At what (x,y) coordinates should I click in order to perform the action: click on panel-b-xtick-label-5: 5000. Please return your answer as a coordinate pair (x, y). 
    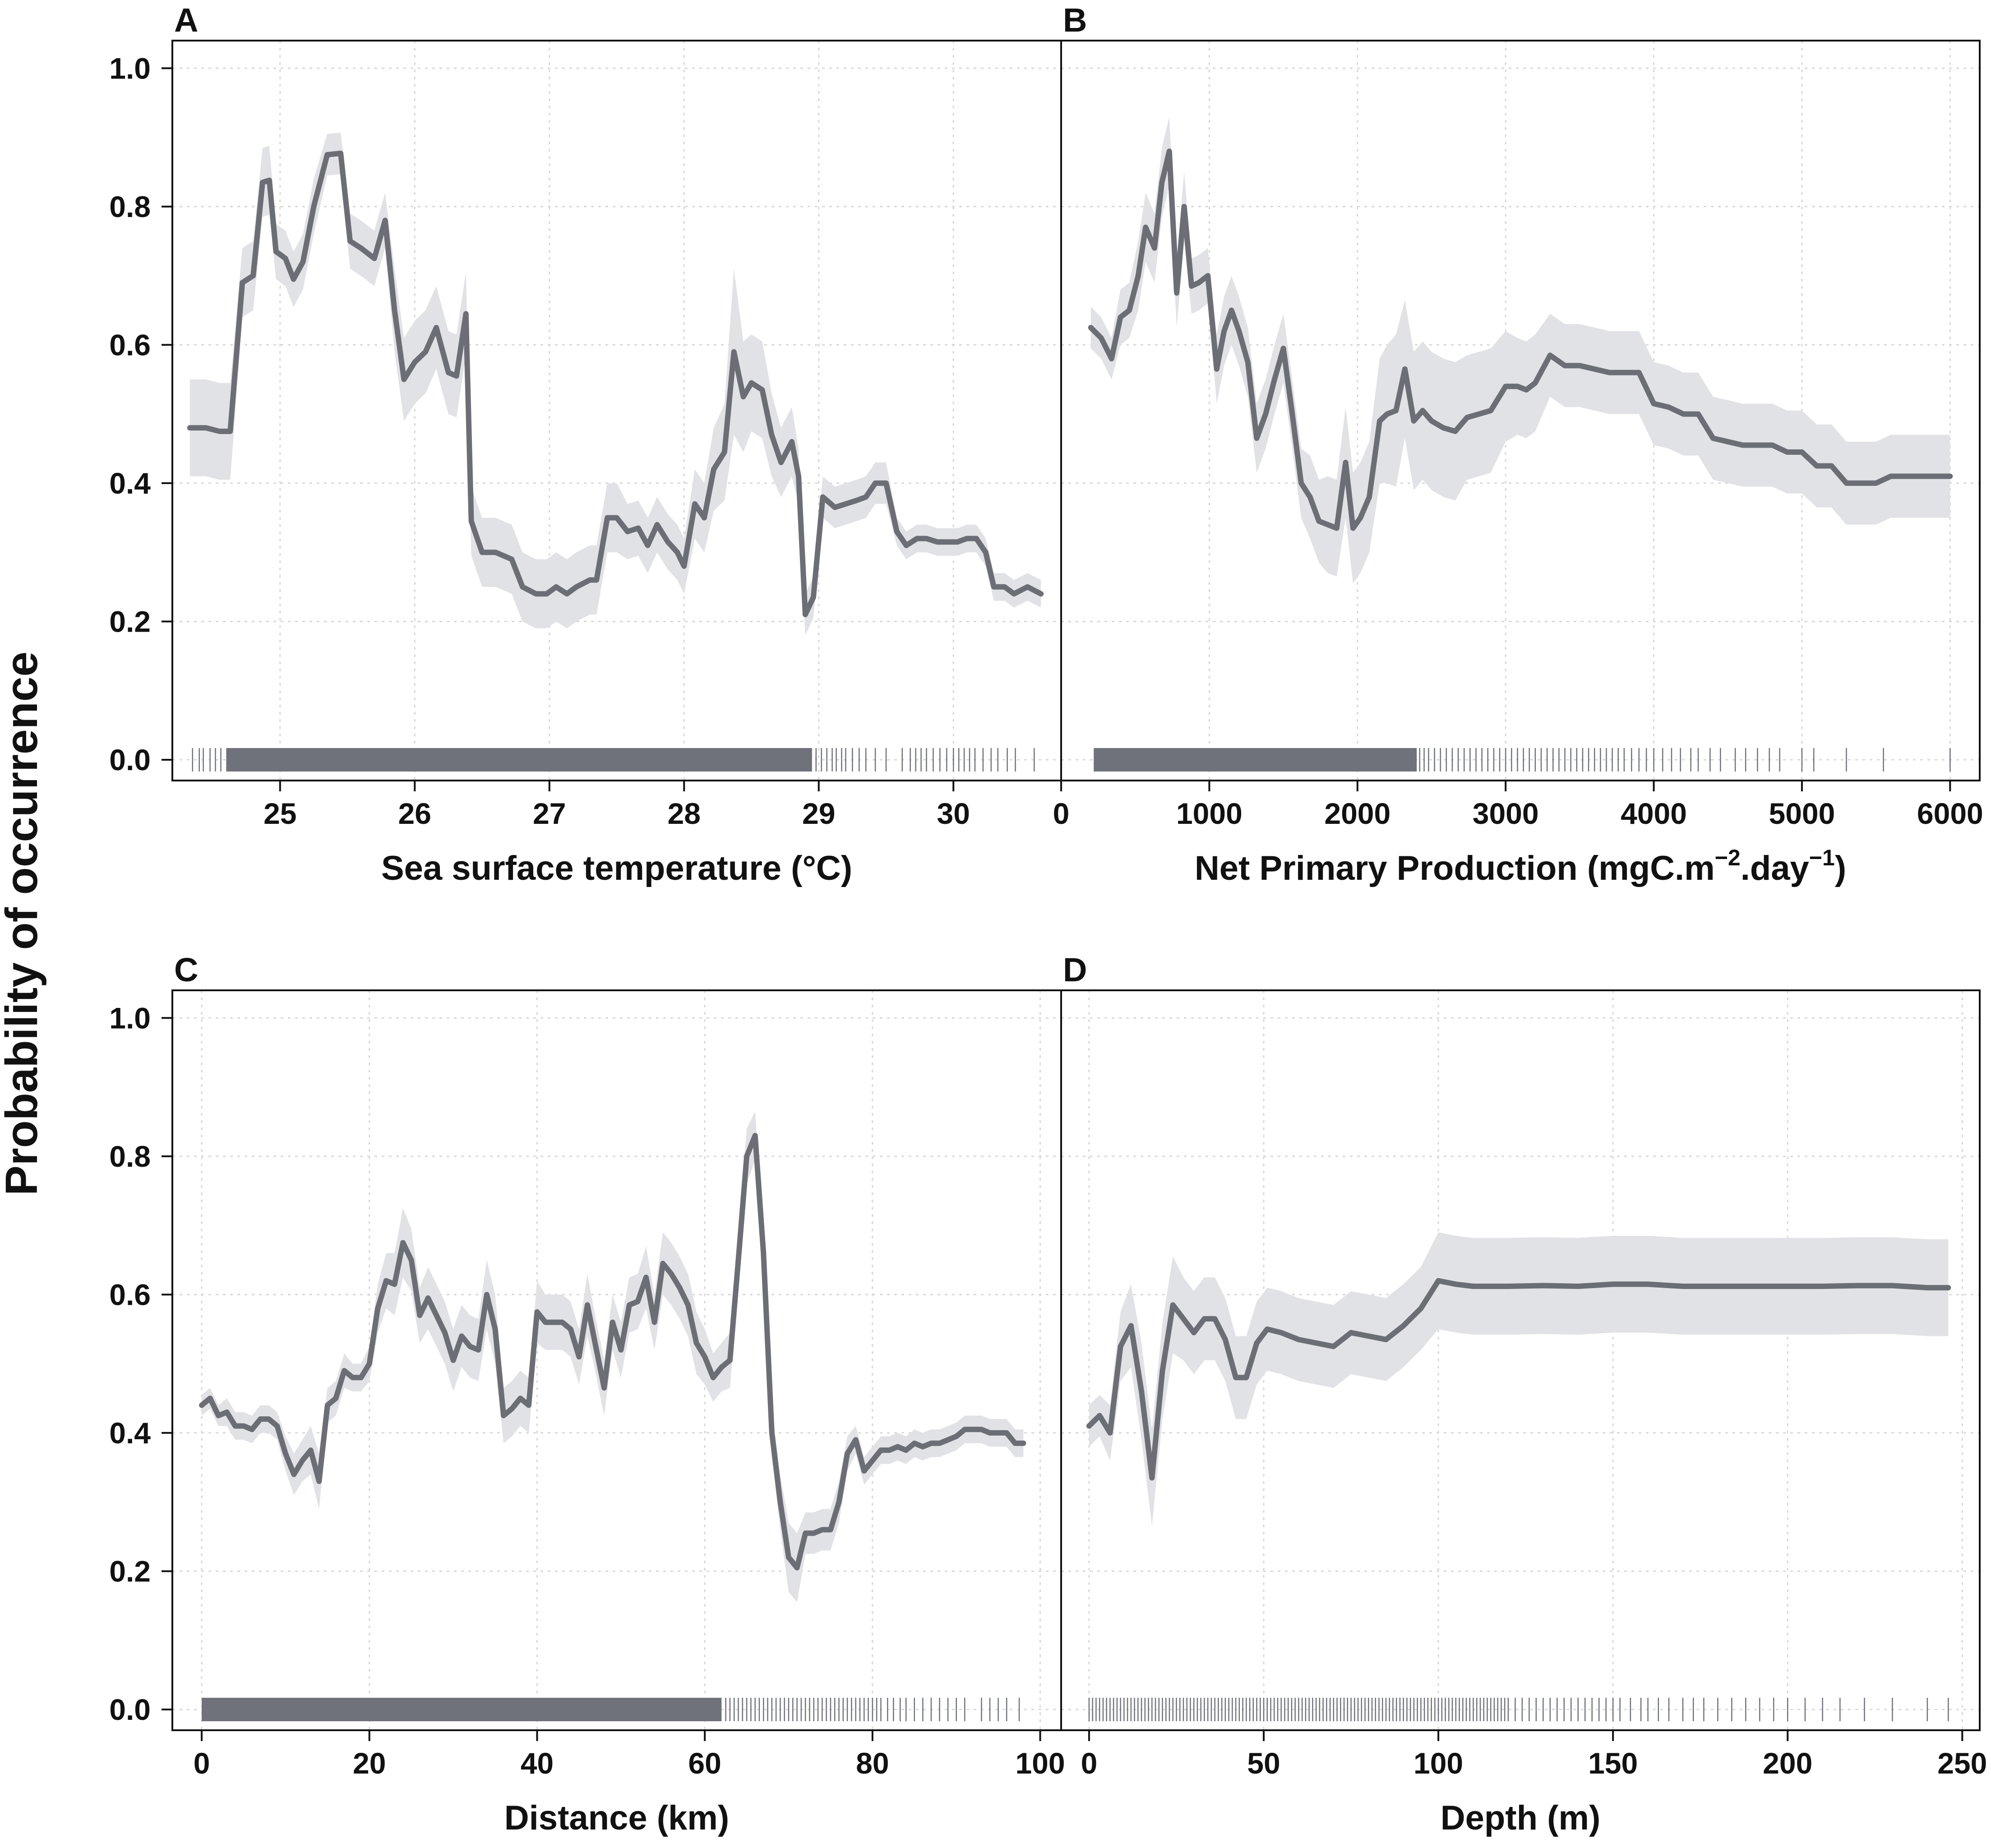
    Looking at the image, I should click on (1802, 813).